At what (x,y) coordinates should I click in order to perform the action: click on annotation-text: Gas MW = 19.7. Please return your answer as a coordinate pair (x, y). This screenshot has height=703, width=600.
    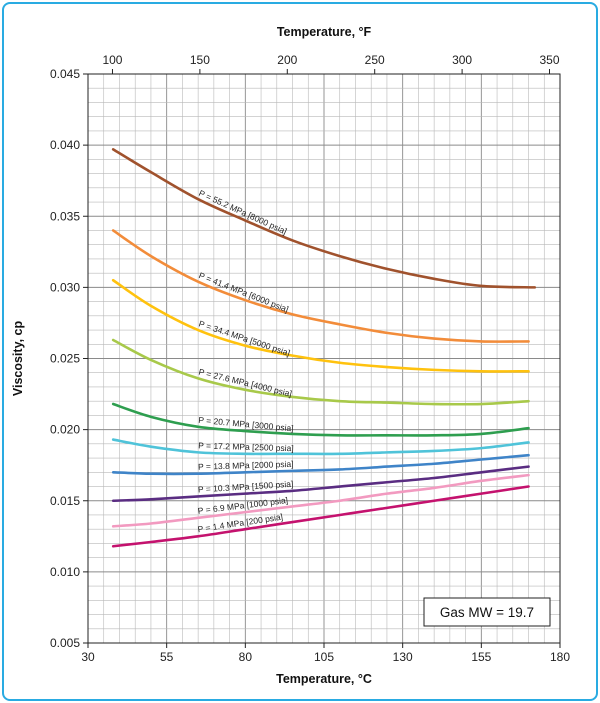
    Looking at the image, I should click on (487, 612).